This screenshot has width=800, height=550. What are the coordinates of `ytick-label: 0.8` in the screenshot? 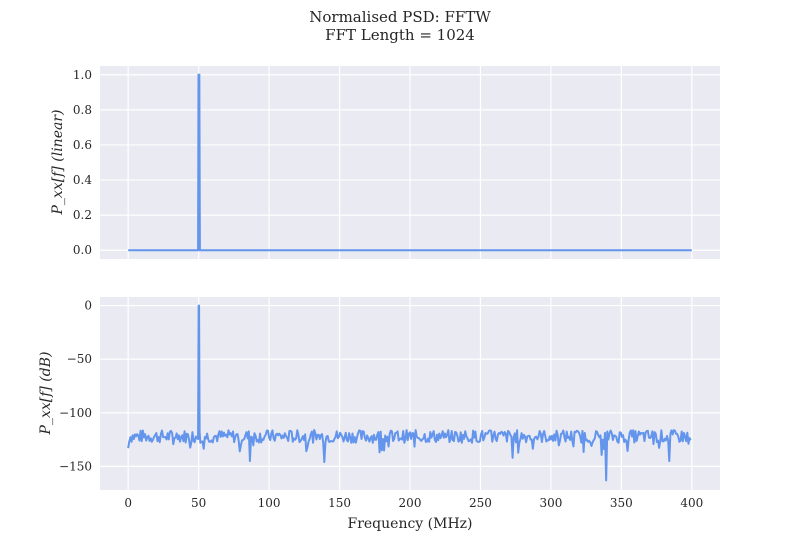 It's located at (82, 110).